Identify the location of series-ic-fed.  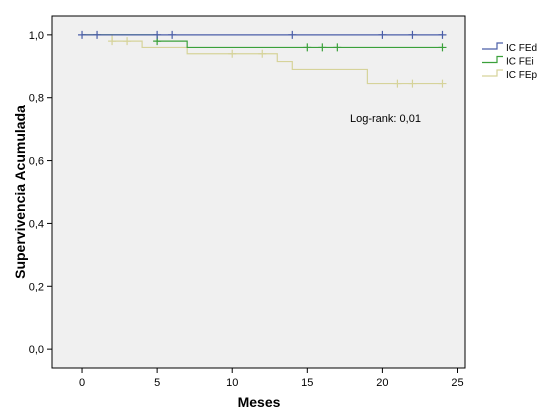
(262, 34).